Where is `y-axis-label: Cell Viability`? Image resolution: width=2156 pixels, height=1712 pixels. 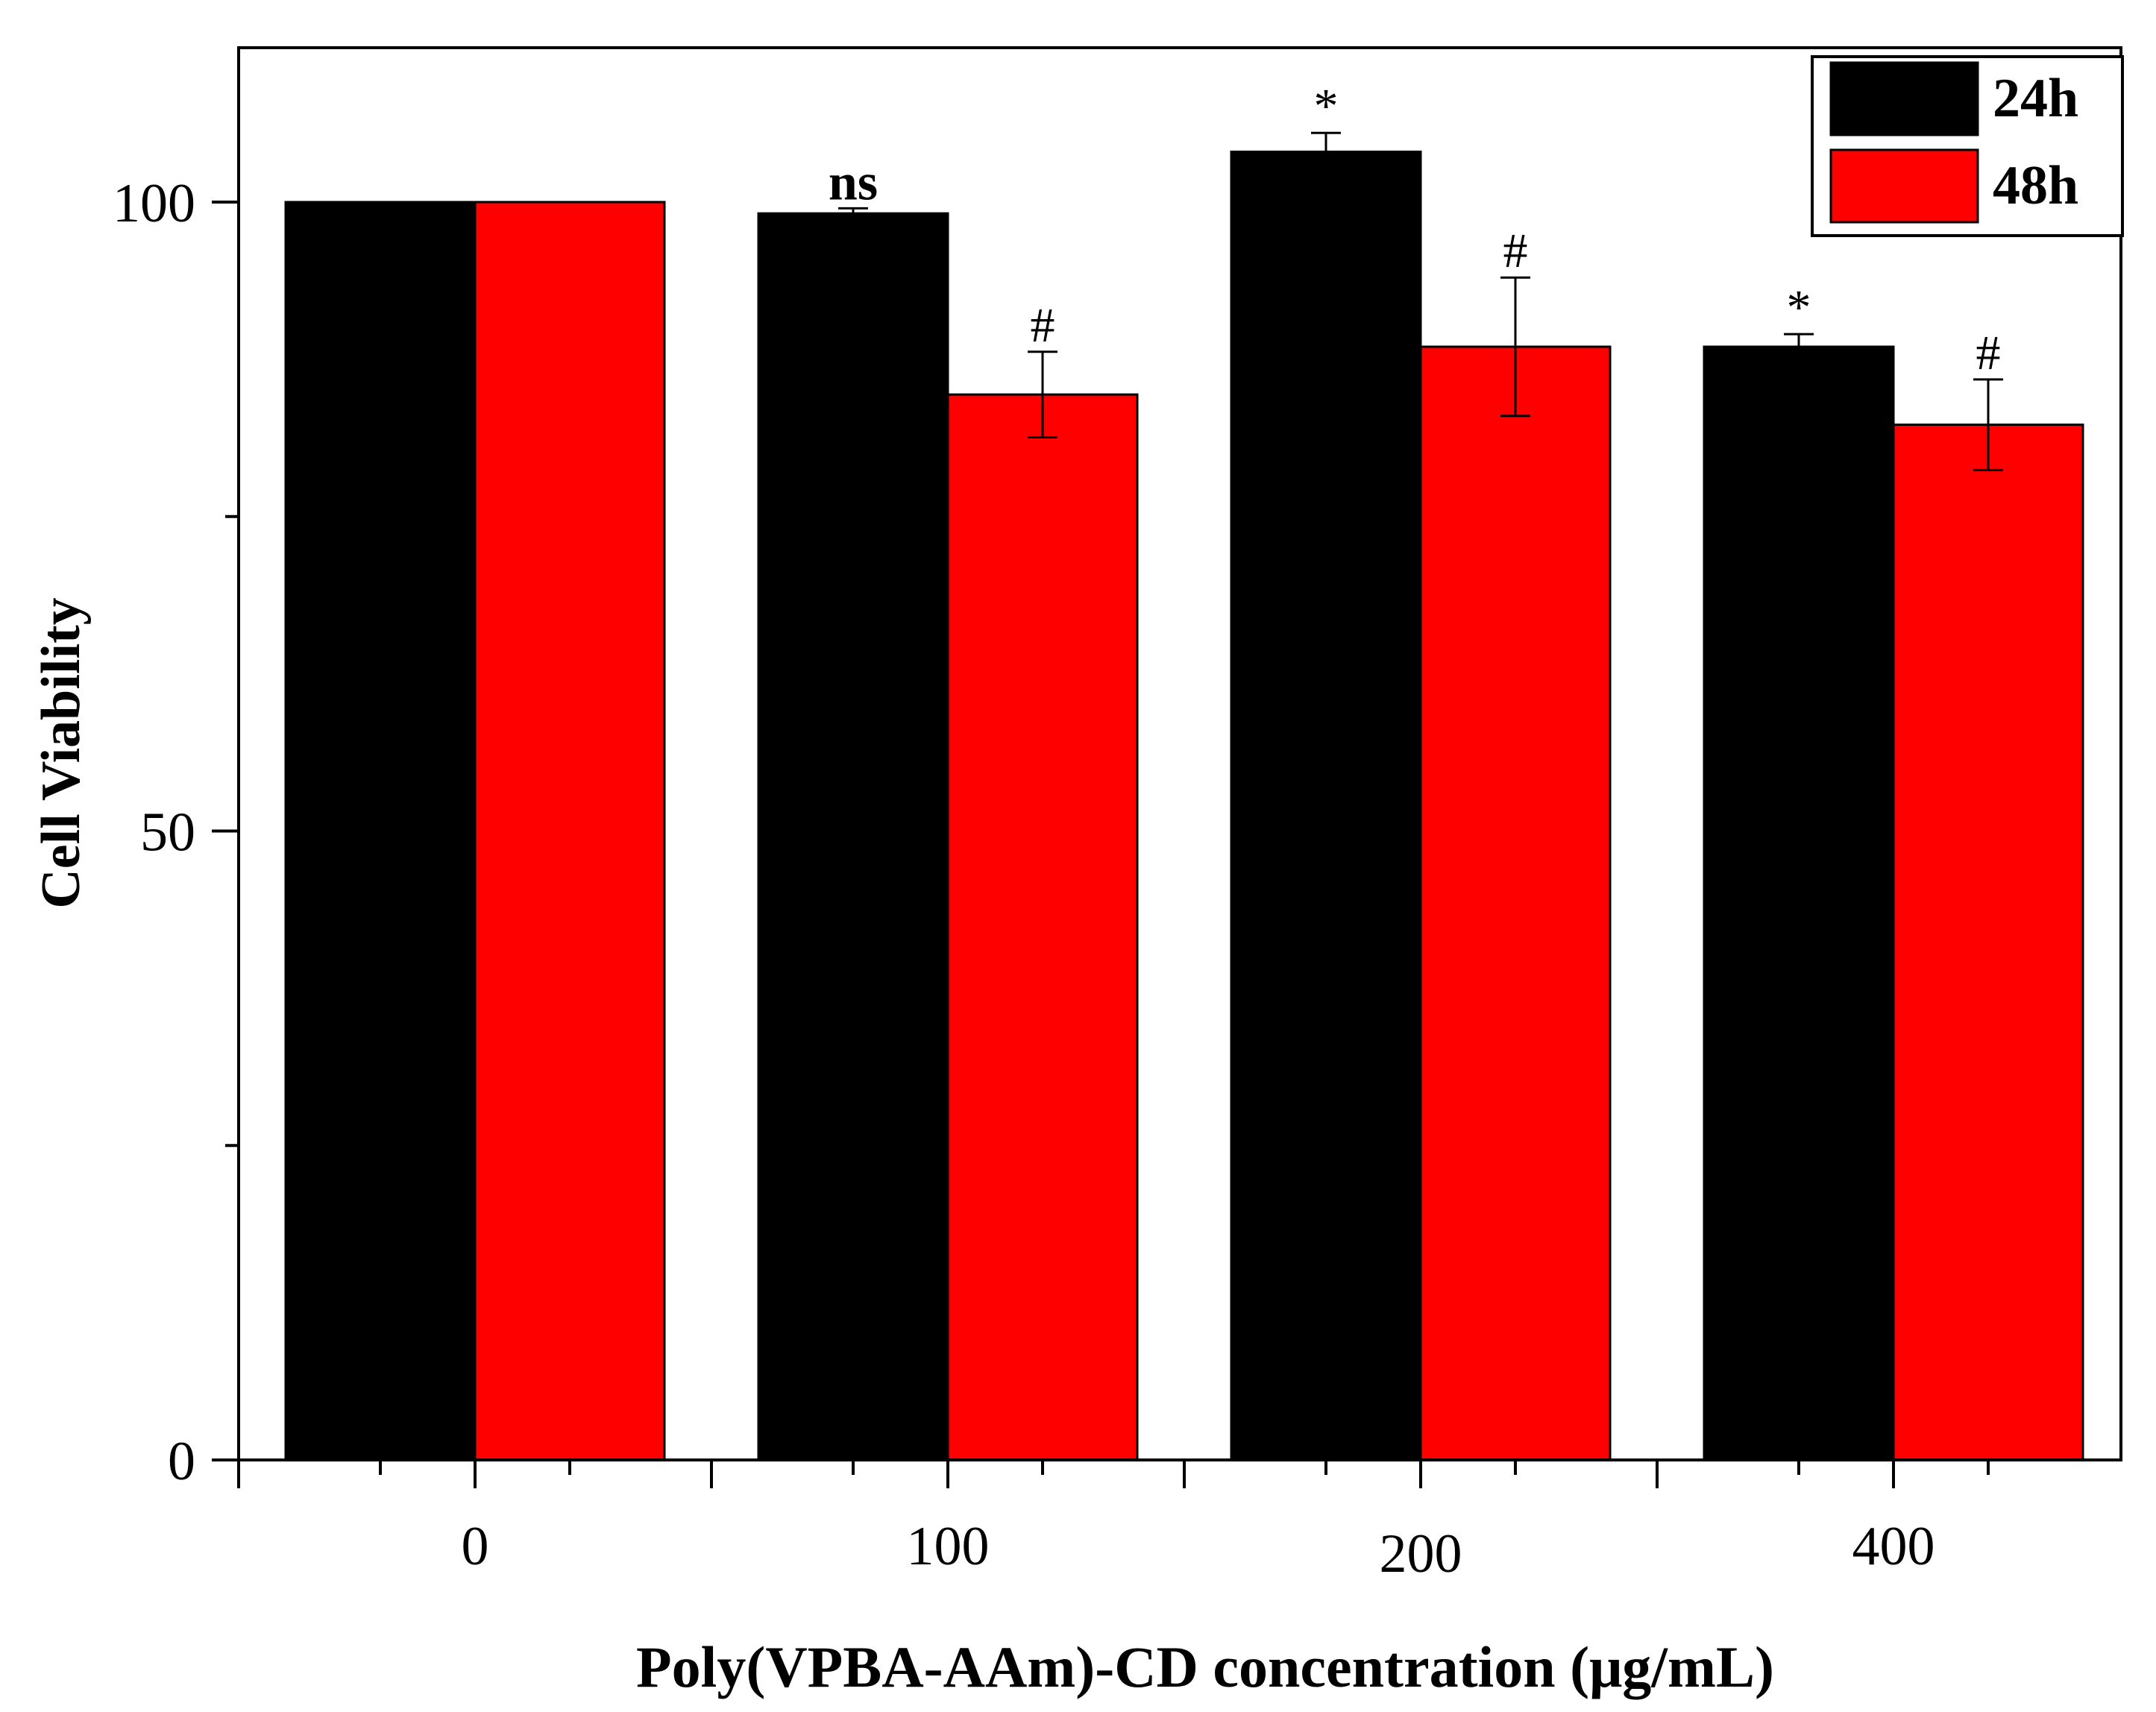 y-axis-label: Cell Viability is located at coordinates (61, 752).